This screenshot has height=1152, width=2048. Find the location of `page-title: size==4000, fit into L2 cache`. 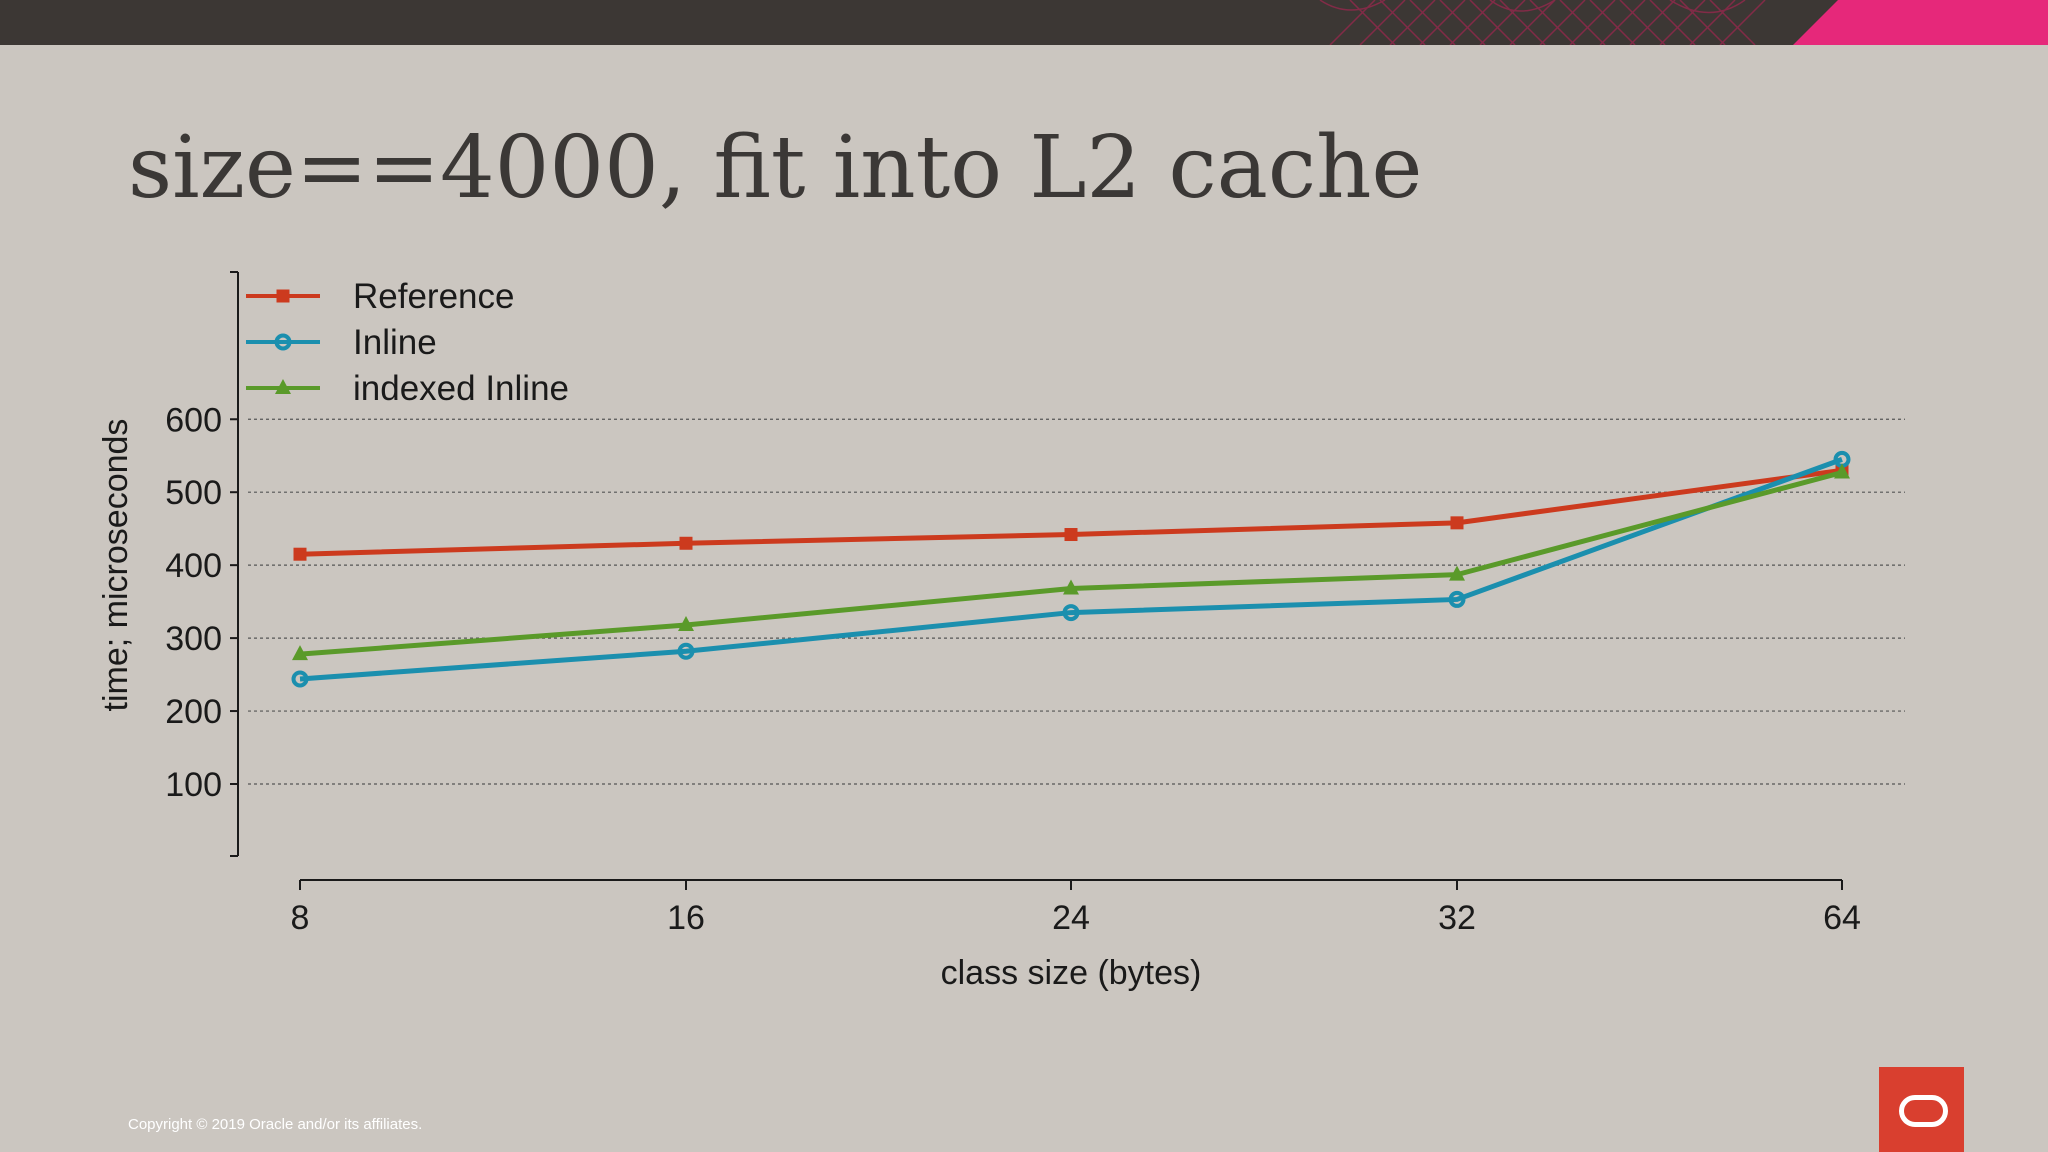

page-title: size==4000, fit into L2 cache is located at coordinates (775, 168).